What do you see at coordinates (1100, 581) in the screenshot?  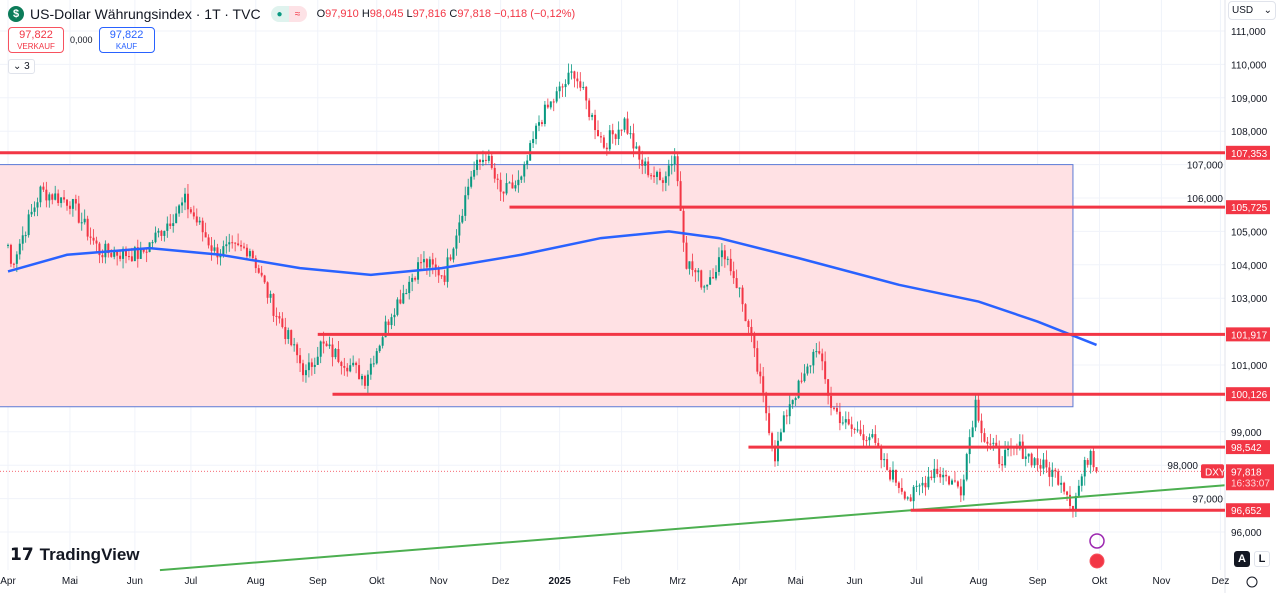 I see `time-tick-label: Okt` at bounding box center [1100, 581].